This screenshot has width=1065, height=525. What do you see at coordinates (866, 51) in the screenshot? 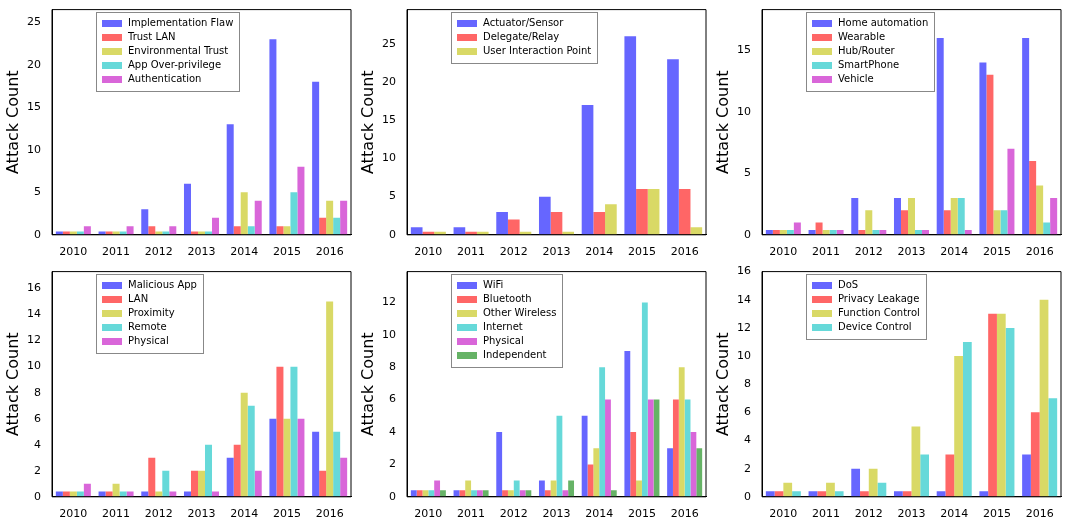
I see `legend-label: Hub/Router` at bounding box center [866, 51].